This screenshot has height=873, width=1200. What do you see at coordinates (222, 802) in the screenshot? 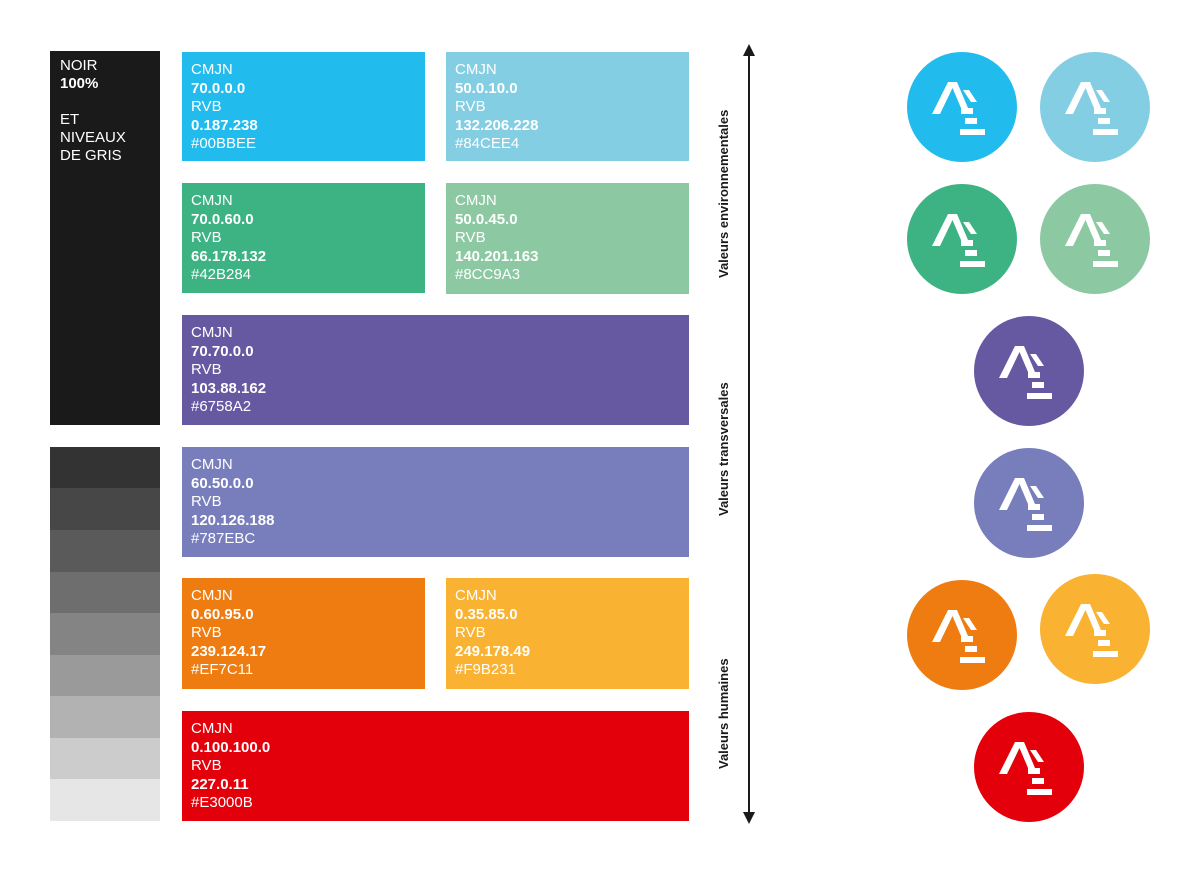
I see `hex-value: #E3000B` at bounding box center [222, 802].